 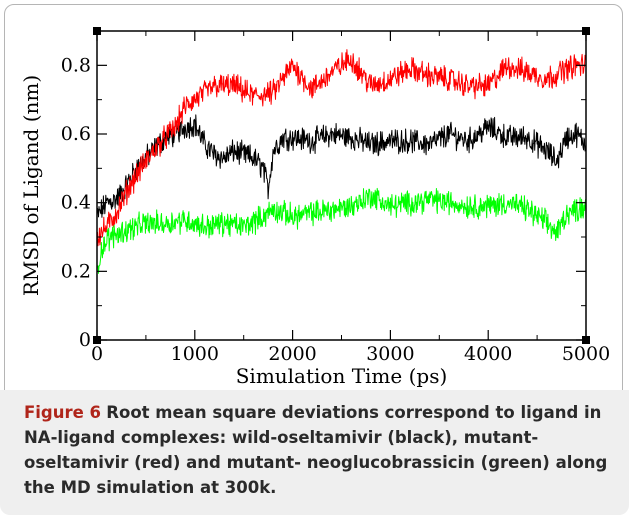 I want to click on x-tick-label: 1000, so click(x=195, y=354).